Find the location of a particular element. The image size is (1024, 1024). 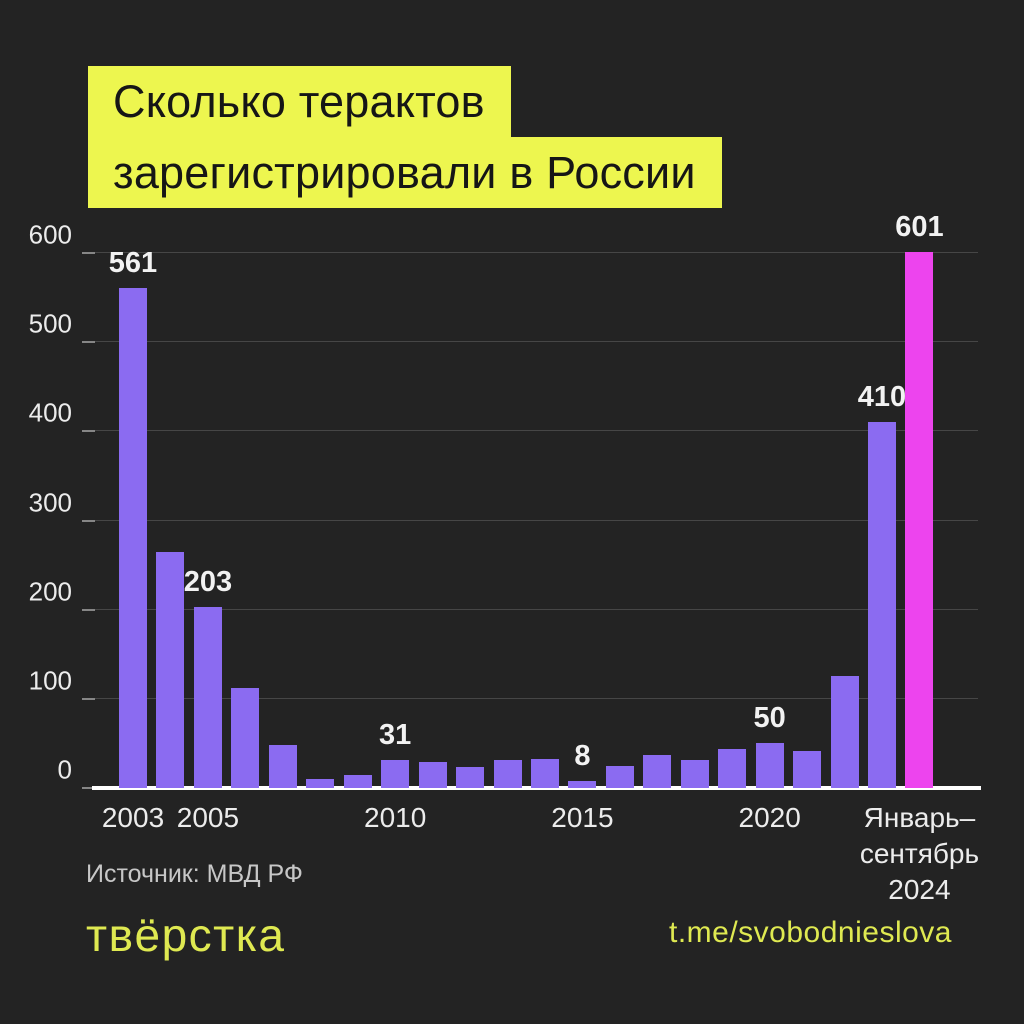

y-axis-label-100: 100 is located at coordinates (50, 680).